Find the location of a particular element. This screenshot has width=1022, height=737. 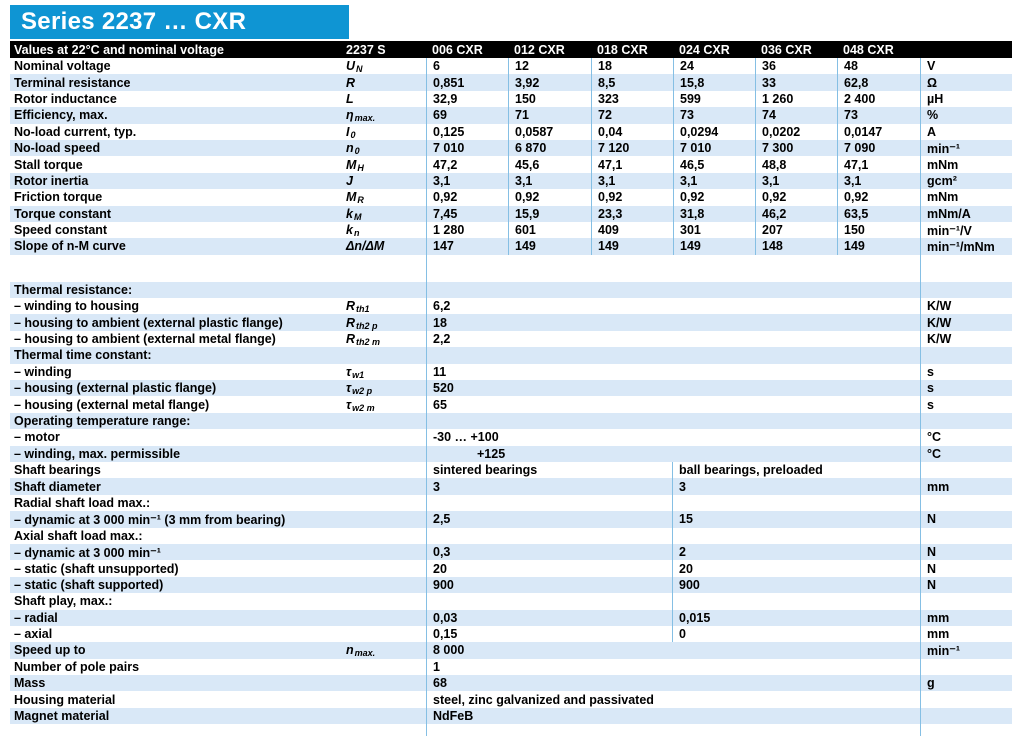

value-cell: 0,3 is located at coordinates (549, 552).